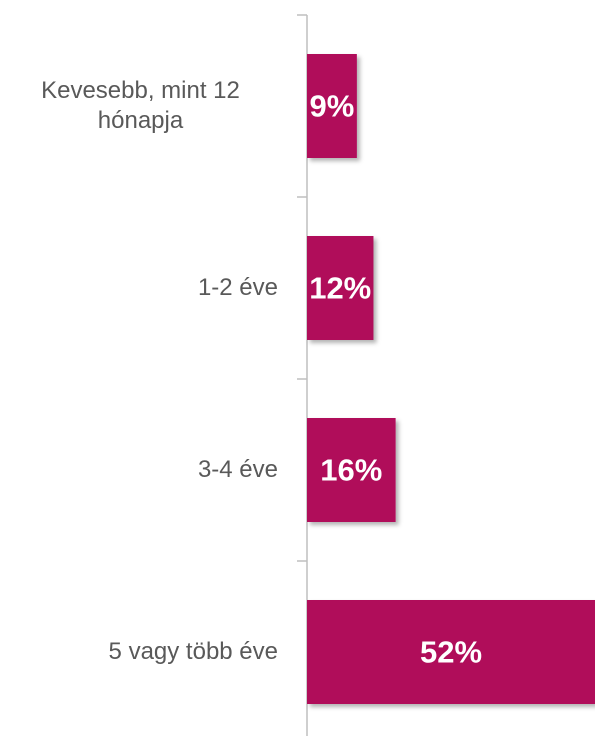 The width and height of the screenshot is (595, 743). Describe the element at coordinates (139, 288) in the screenshot. I see `category-label-box: 1-2 éve` at that location.